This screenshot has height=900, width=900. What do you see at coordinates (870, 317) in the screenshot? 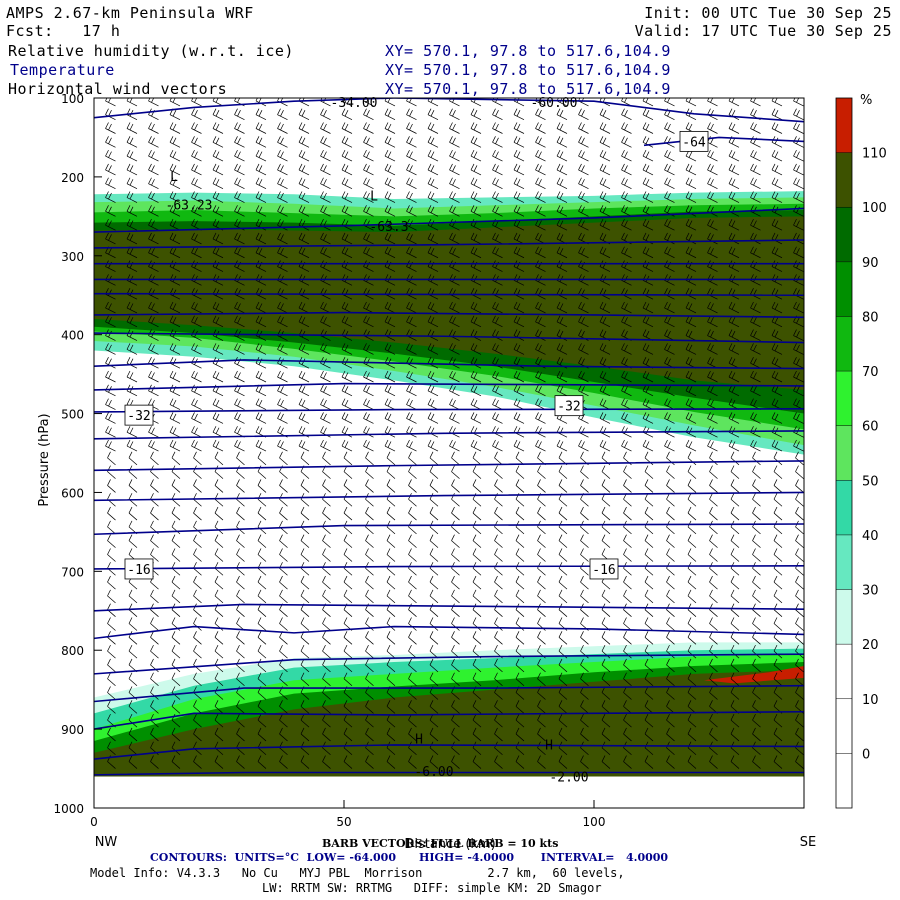
I see `colorbar-label: 80` at bounding box center [870, 317].